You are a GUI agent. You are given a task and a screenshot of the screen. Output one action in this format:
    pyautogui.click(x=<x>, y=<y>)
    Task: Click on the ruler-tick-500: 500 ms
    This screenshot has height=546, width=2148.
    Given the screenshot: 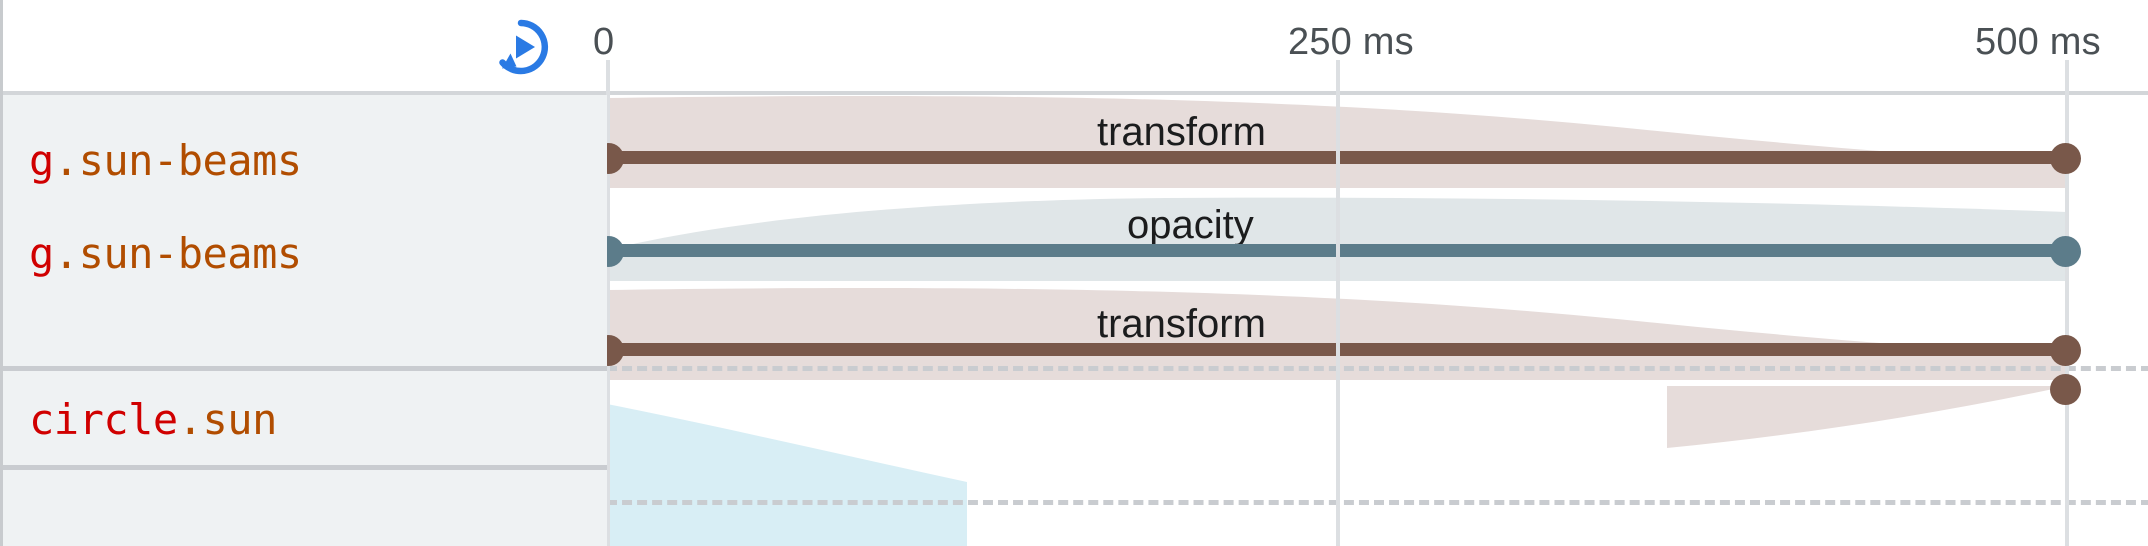 What is the action you would take?
    pyautogui.click(x=2038, y=42)
    